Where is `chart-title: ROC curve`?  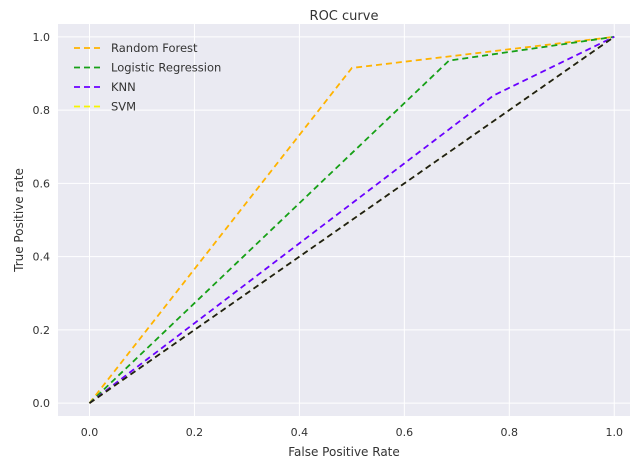 chart-title: ROC curve is located at coordinates (344, 16).